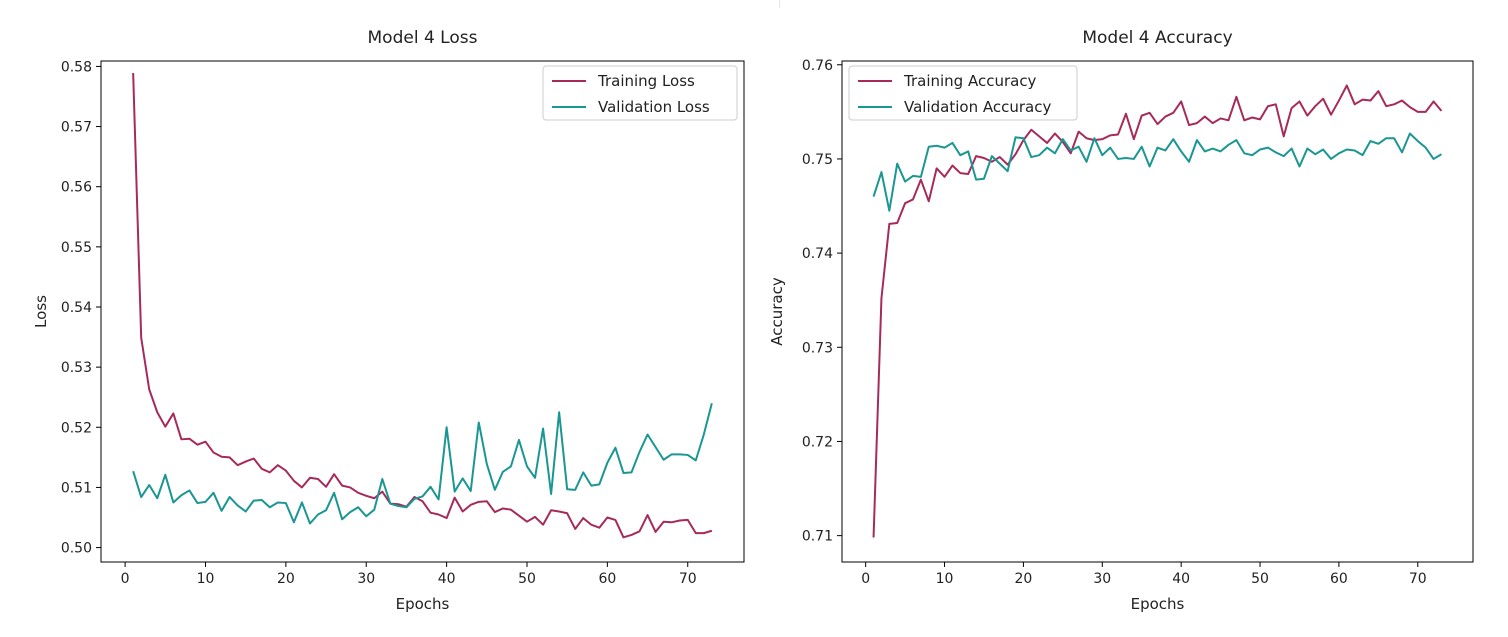 Image resolution: width=1508 pixels, height=637 pixels. I want to click on legend-label: Training Loss, so click(646, 81).